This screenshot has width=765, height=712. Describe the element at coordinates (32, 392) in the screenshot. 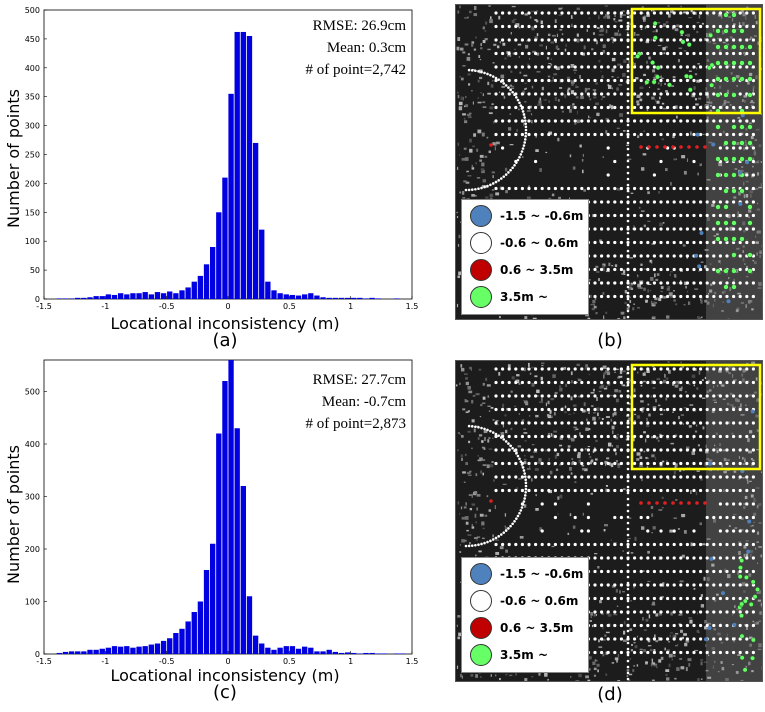

I see `y-tick-label: 500` at that location.